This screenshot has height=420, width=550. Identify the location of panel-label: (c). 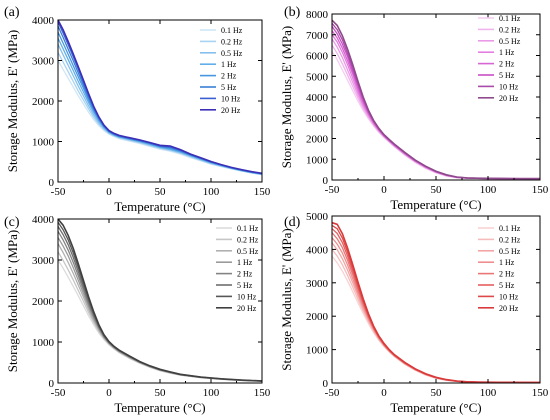
(12, 222).